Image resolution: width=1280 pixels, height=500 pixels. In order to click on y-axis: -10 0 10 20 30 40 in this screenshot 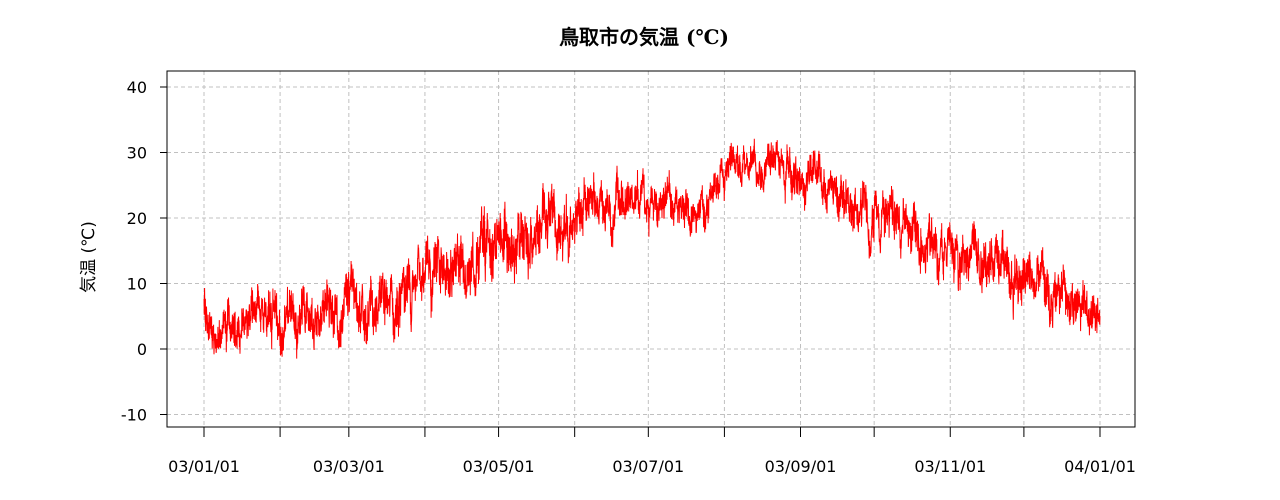, I will do `click(144, 251)`.